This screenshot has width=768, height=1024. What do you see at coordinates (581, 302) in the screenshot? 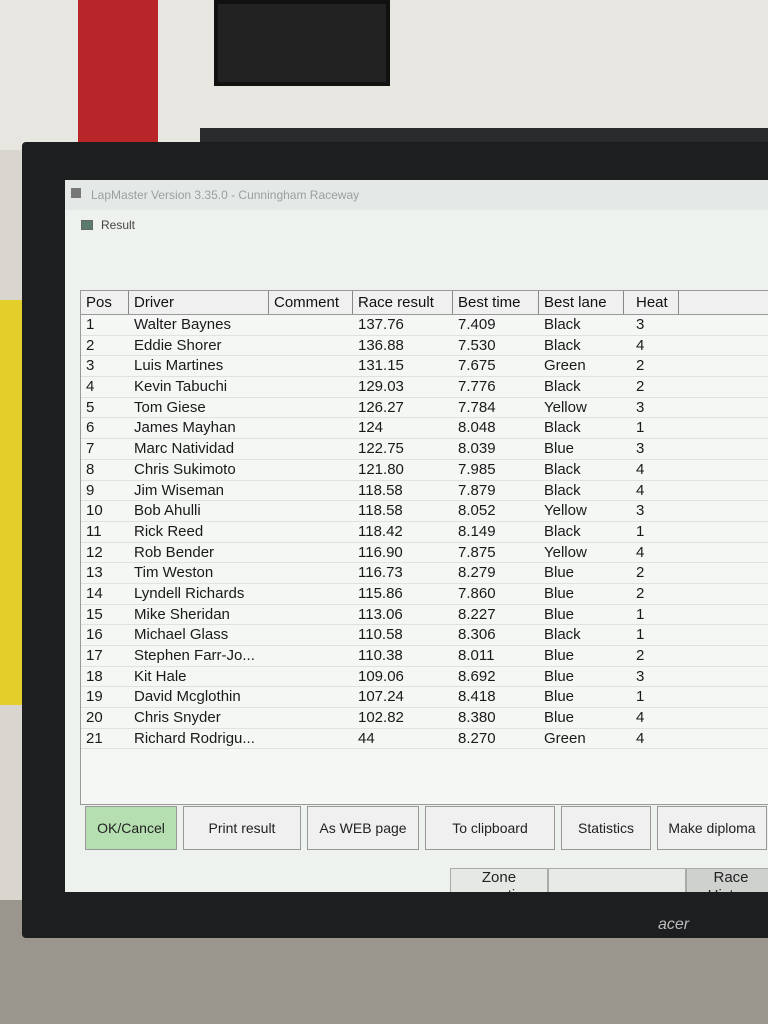
I see `column-header-best-lane: Best lane` at bounding box center [581, 302].